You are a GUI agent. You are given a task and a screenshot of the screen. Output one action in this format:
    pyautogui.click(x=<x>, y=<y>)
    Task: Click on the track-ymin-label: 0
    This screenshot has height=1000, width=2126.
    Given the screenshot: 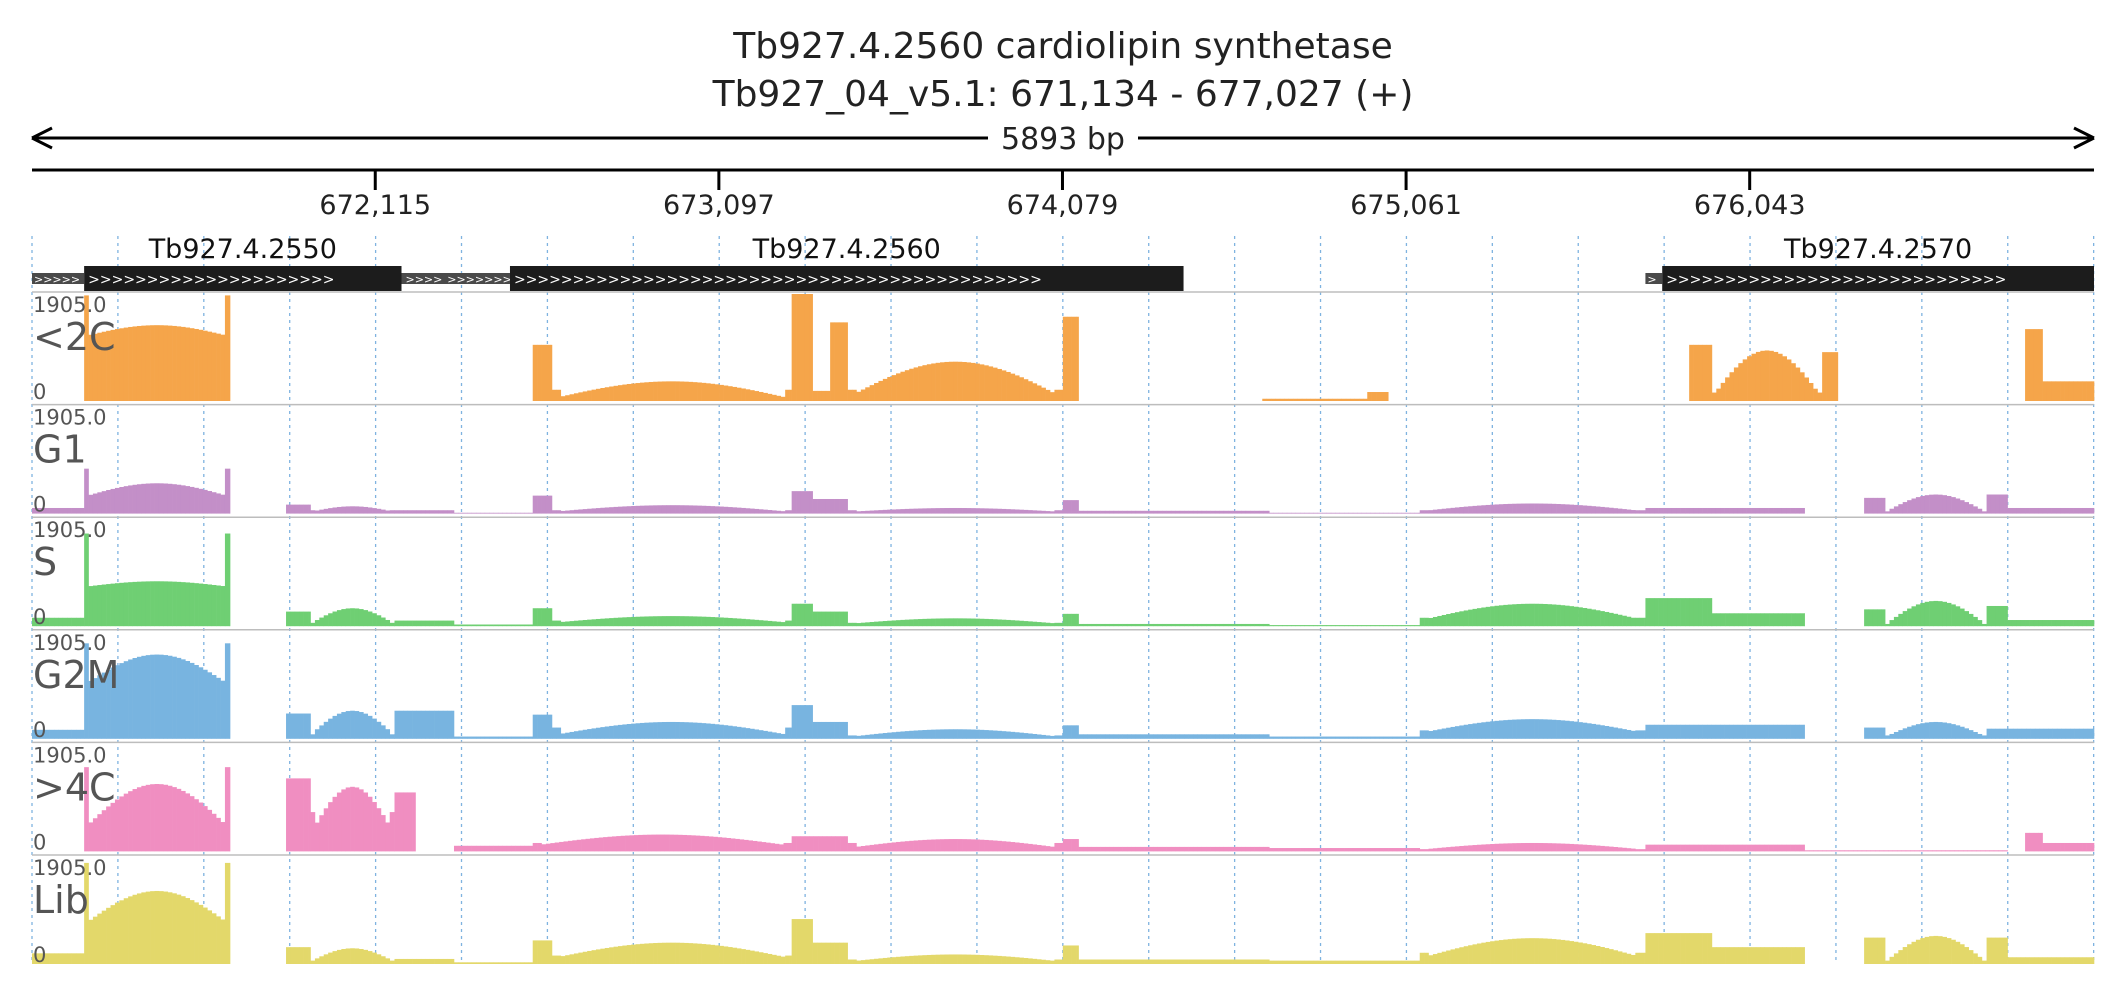 What is the action you would take?
    pyautogui.click(x=39, y=617)
    